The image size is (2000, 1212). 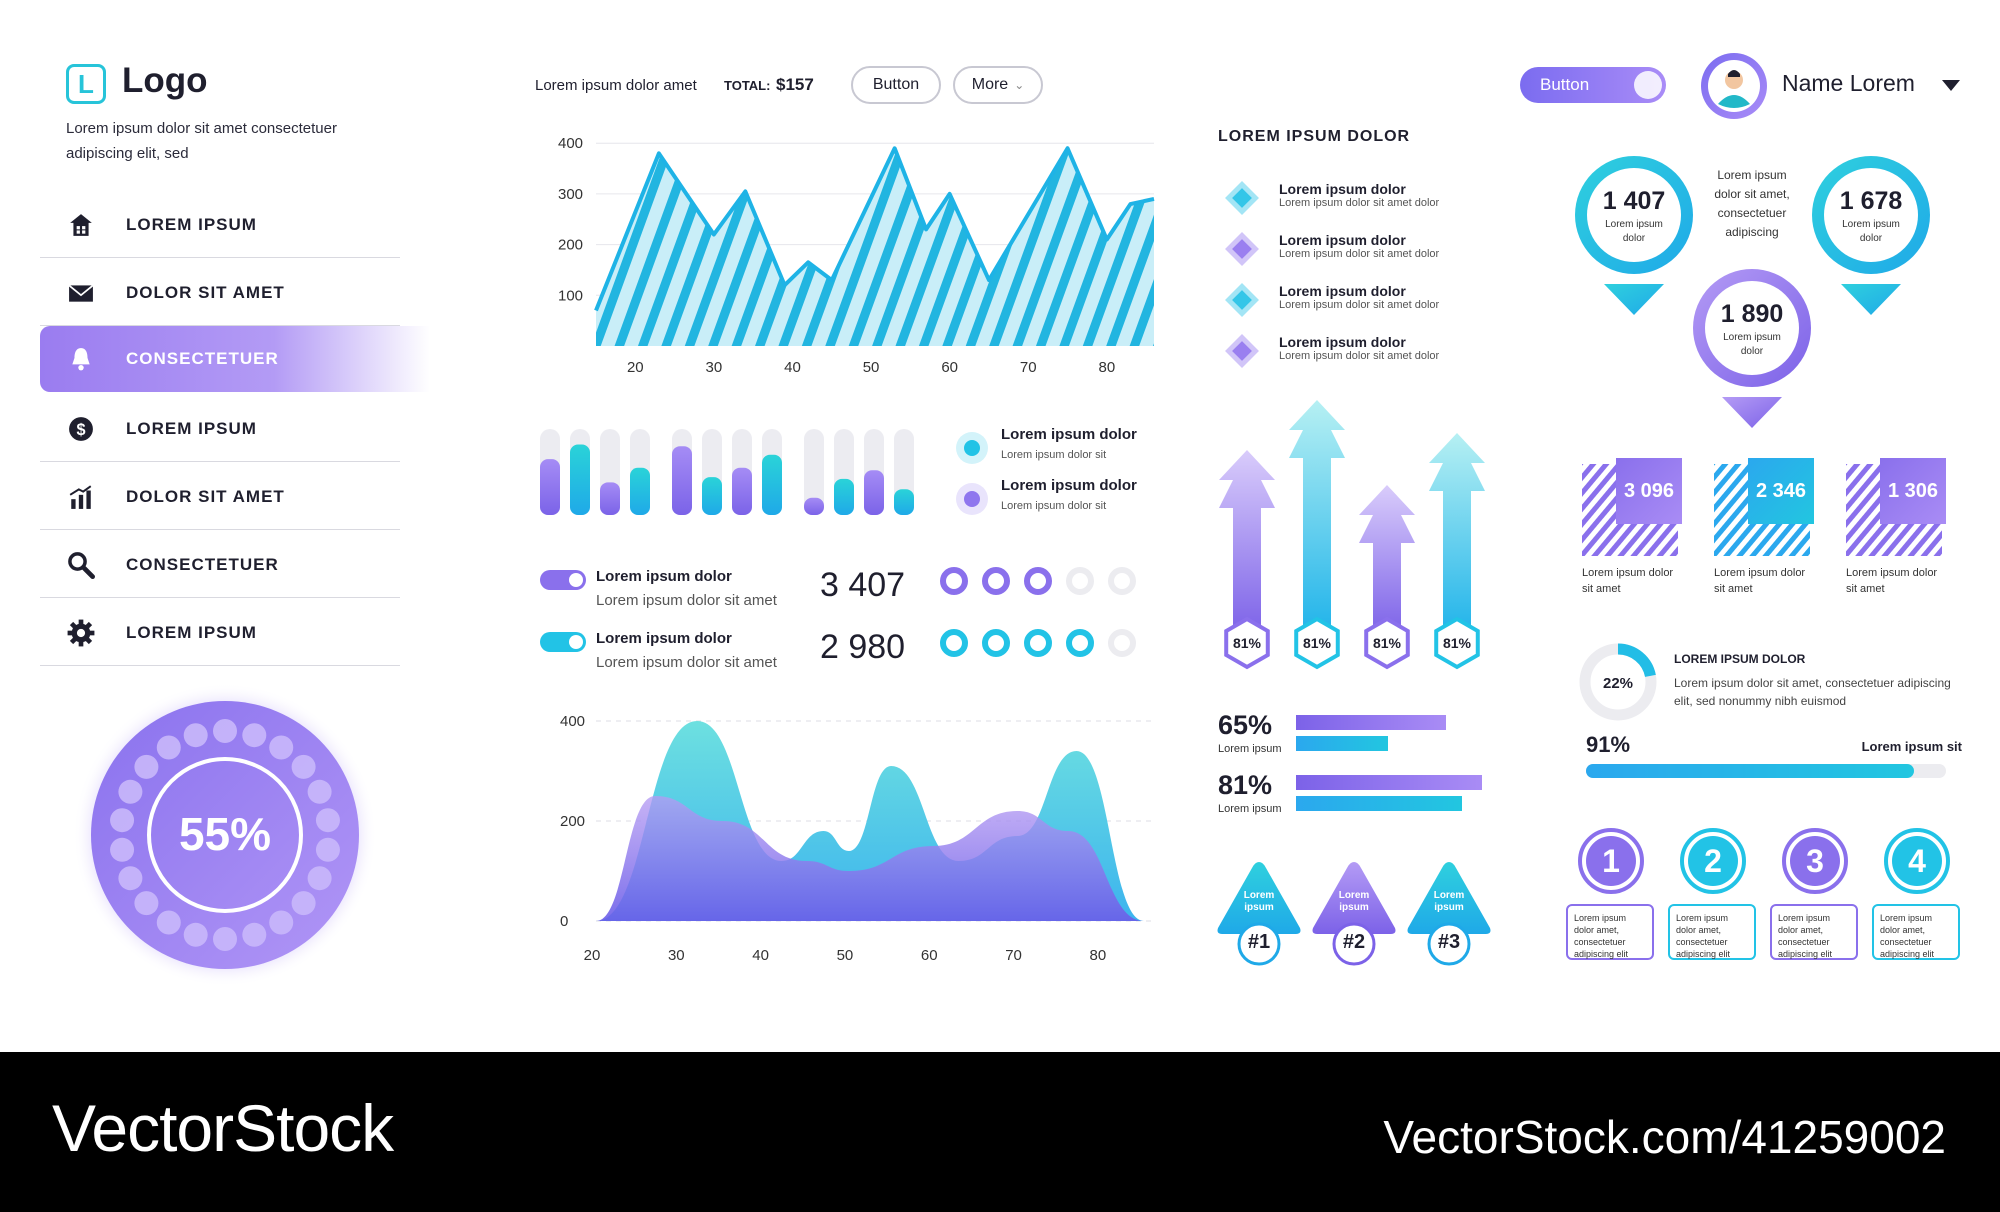 I want to click on more-label: More, so click(x=990, y=84).